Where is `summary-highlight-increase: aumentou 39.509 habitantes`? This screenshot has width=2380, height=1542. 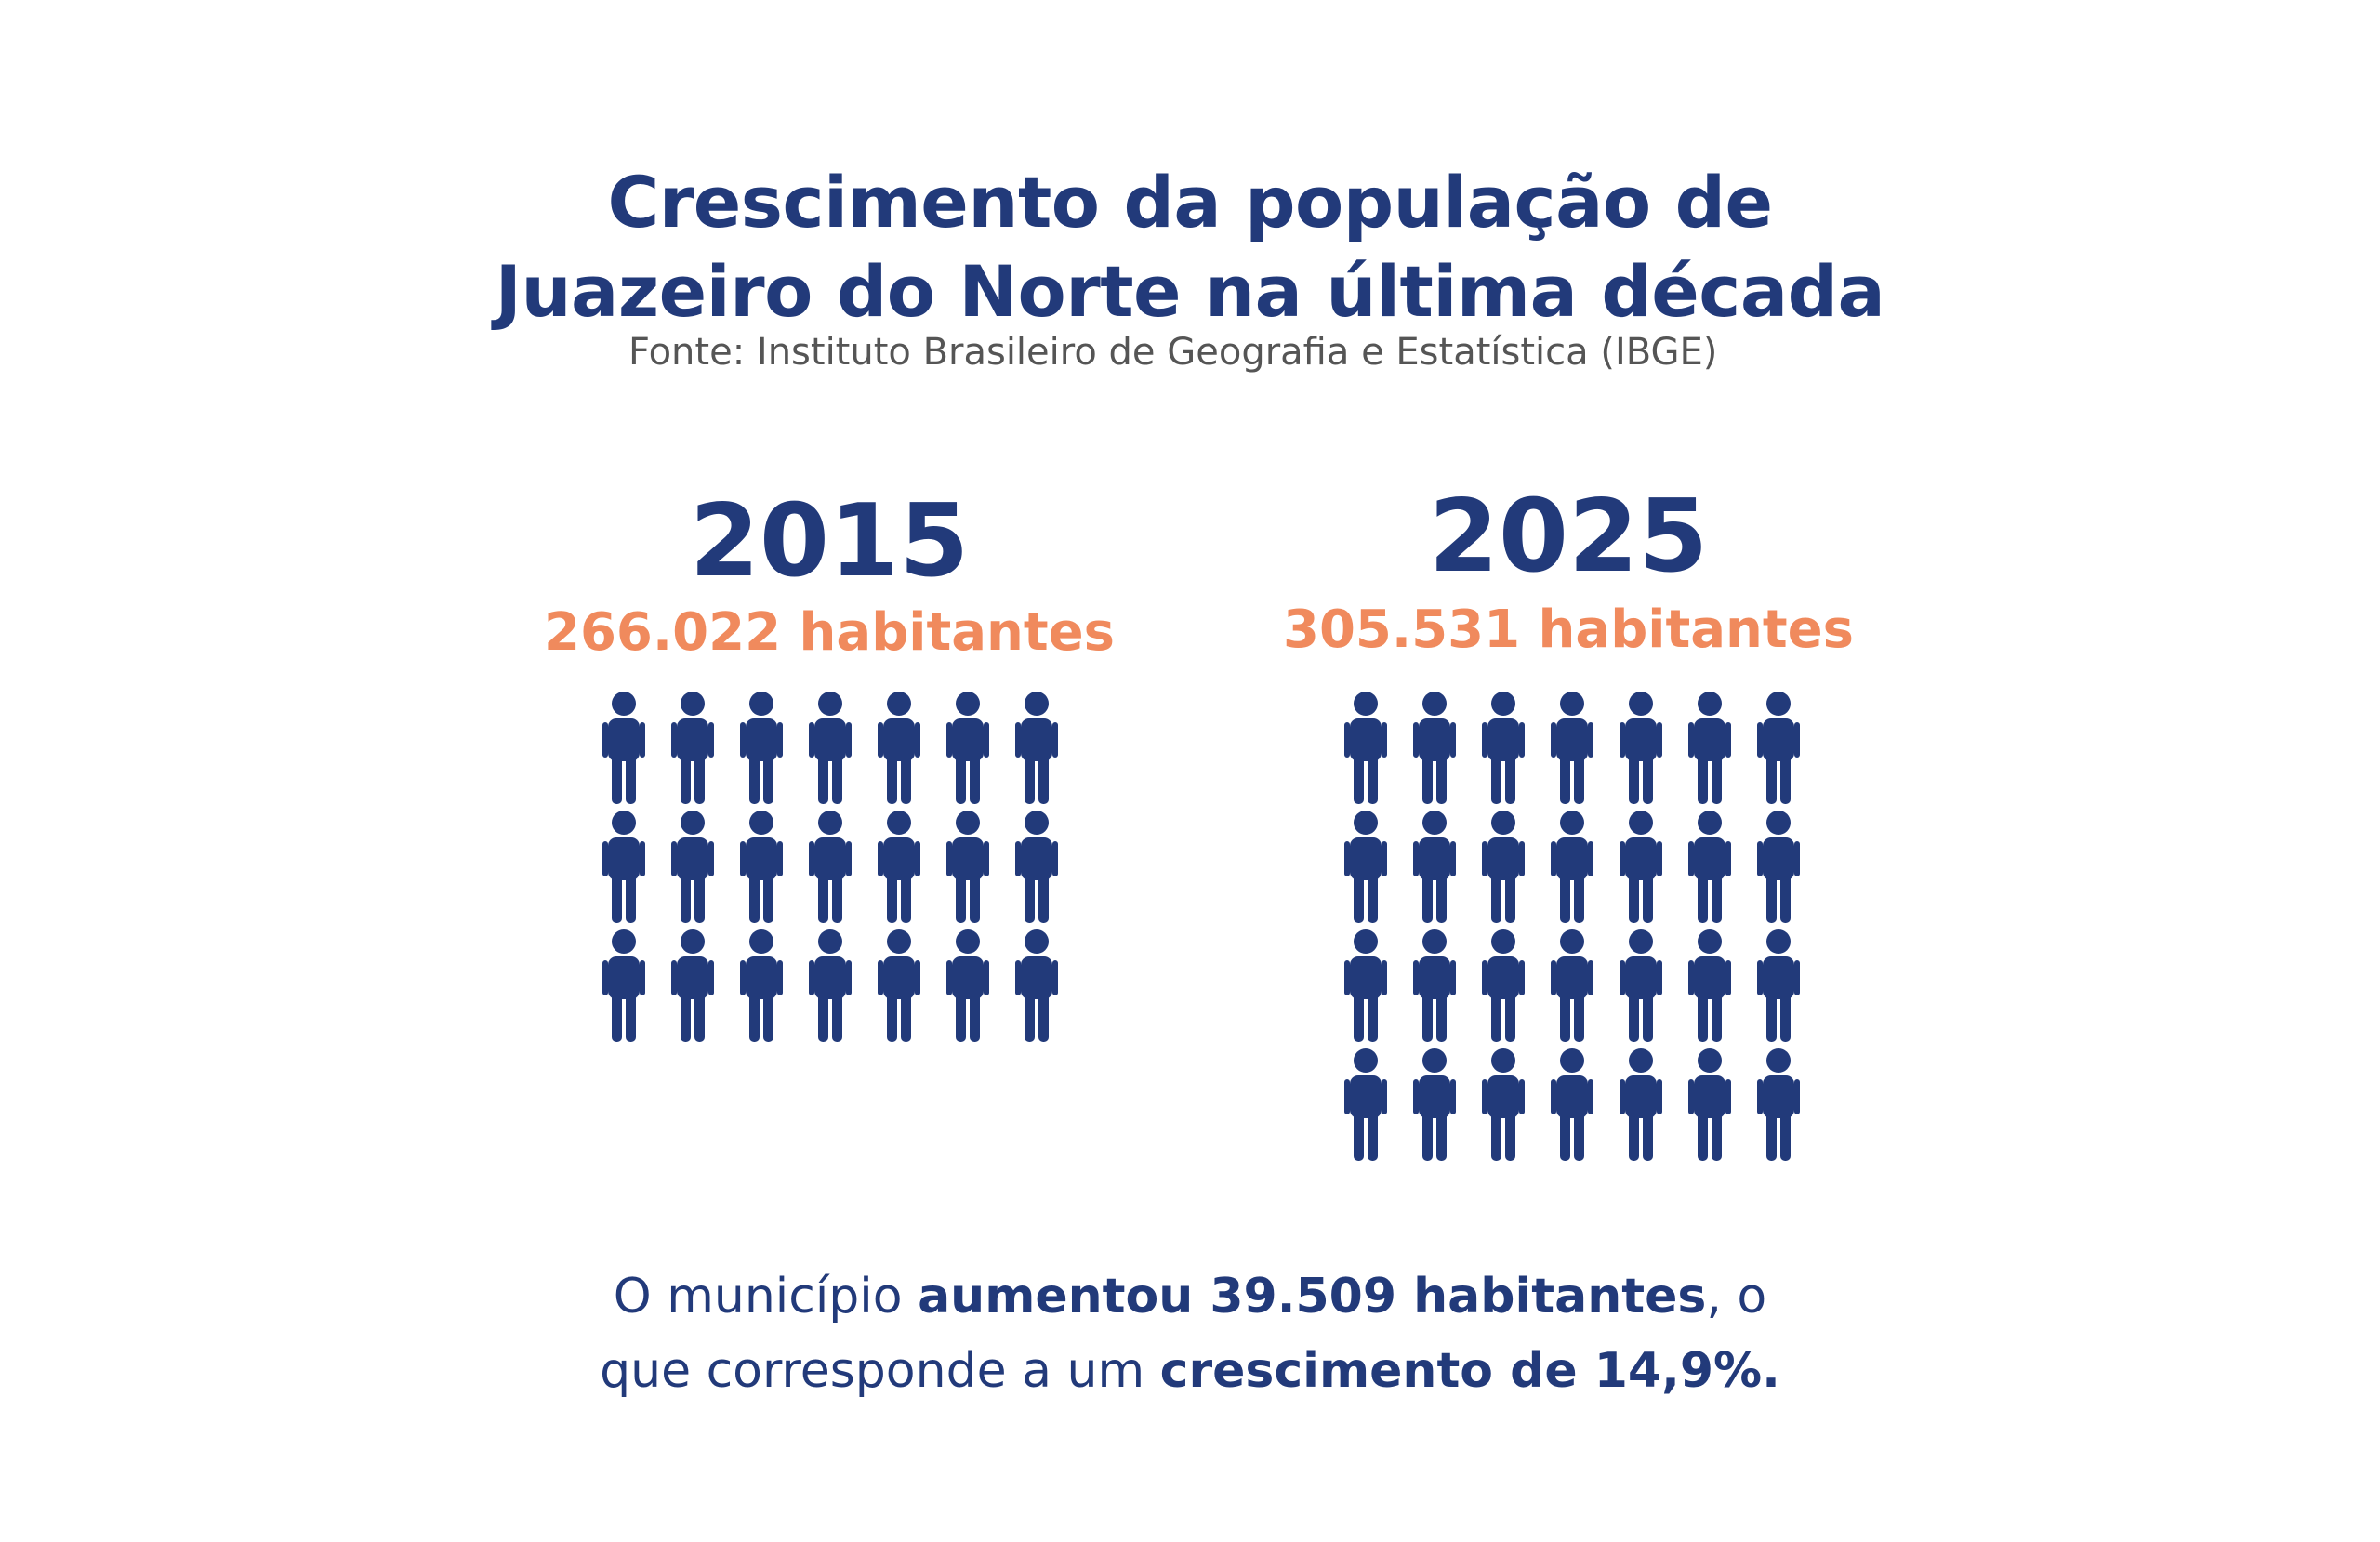 summary-highlight-increase: aumentou 39.509 habitantes is located at coordinates (1312, 1297).